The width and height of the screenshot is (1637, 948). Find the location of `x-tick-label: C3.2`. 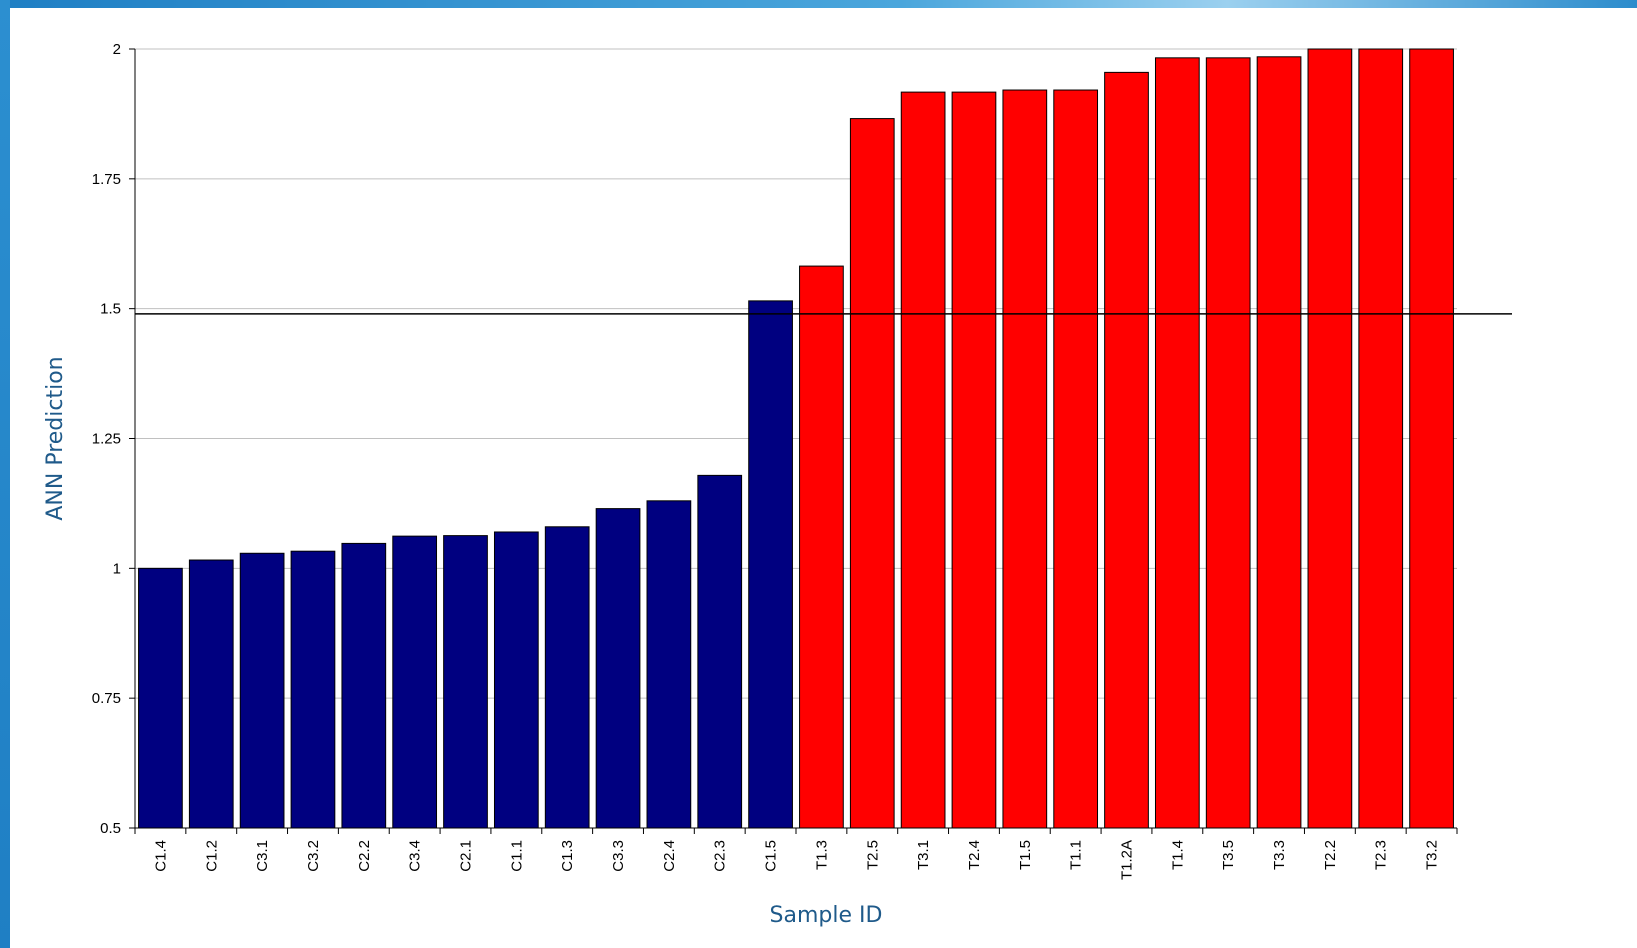

x-tick-label: C3.2 is located at coordinates (313, 856).